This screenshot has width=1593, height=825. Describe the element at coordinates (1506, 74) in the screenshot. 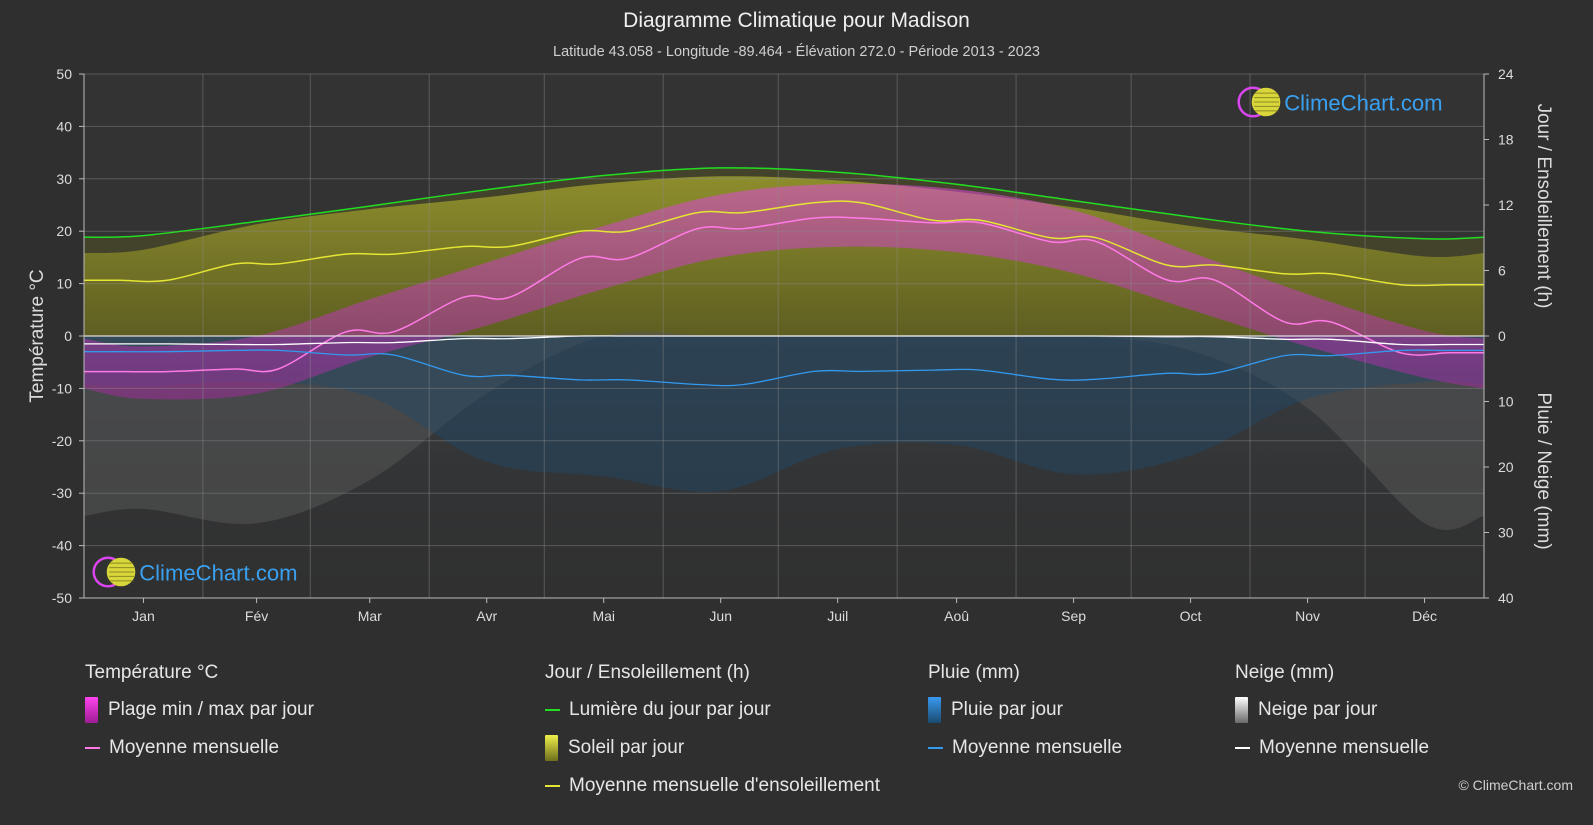

I see `y-right-top-tick-label: 24` at that location.